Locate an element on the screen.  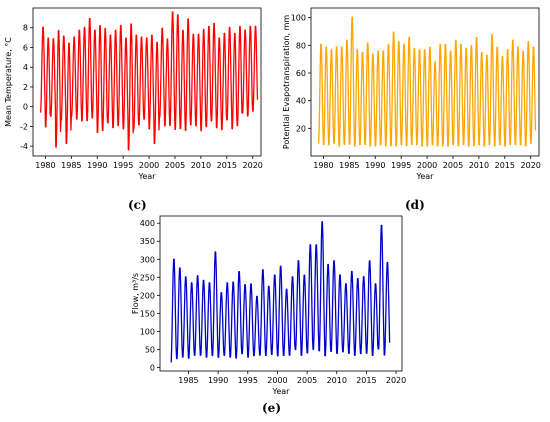
y-tick-label: 250 is located at coordinates (147, 277).